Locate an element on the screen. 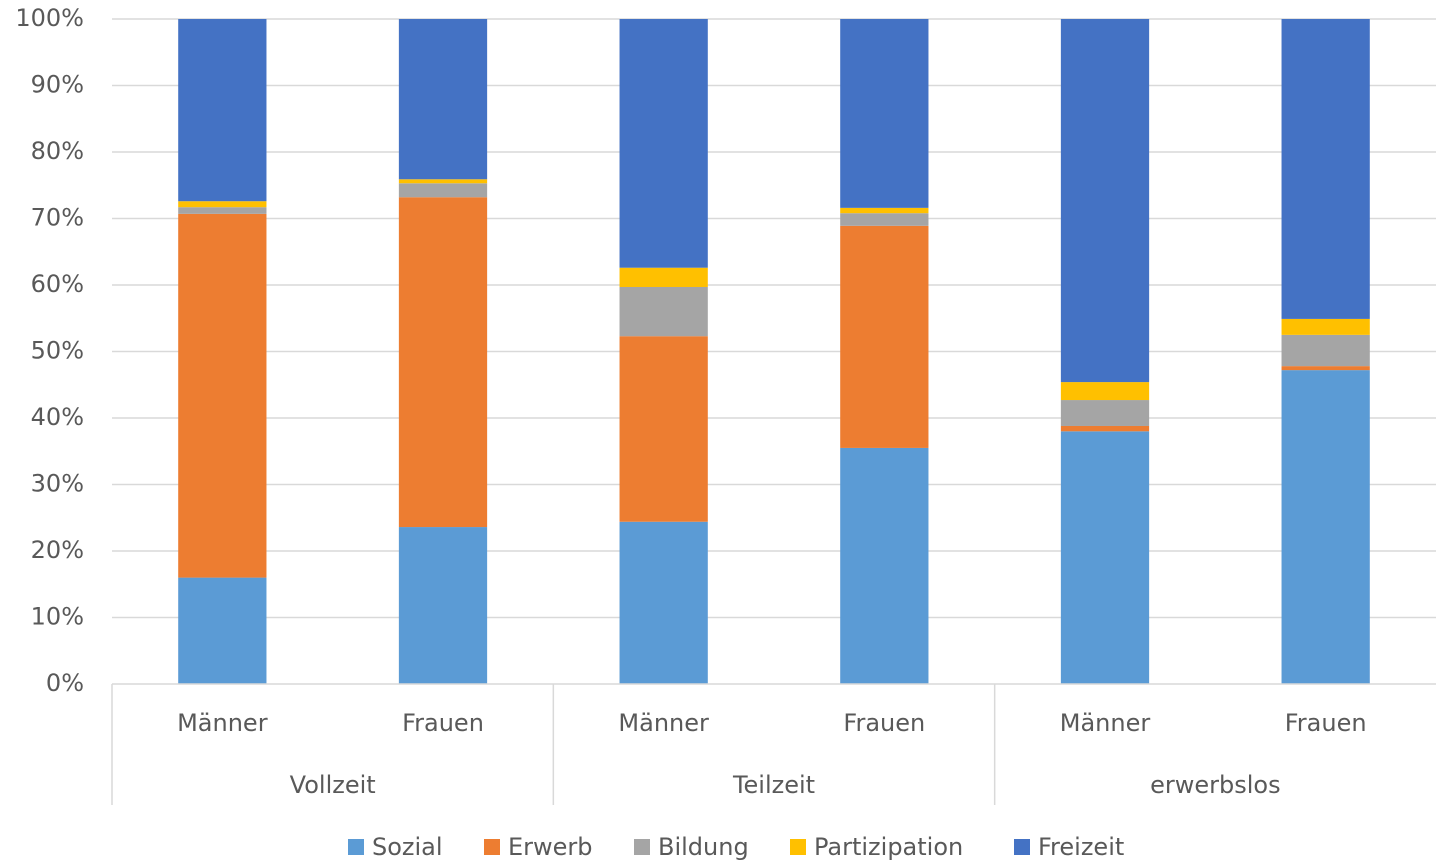  legend-label: Freizeit is located at coordinates (1081, 847).